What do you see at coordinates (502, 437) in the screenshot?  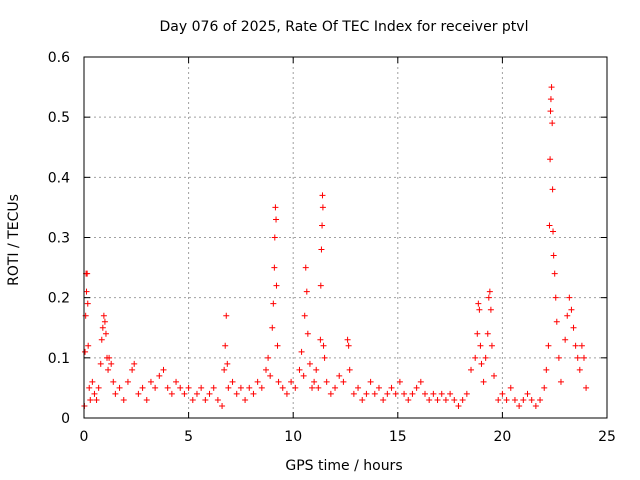 I see `x-tick-label: 20` at bounding box center [502, 437].